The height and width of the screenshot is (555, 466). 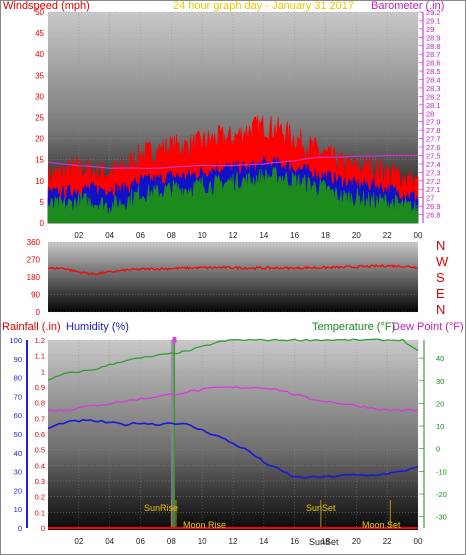 What do you see at coordinates (233, 277) in the screenshot?
I see `direction-plot-area` at bounding box center [233, 277].